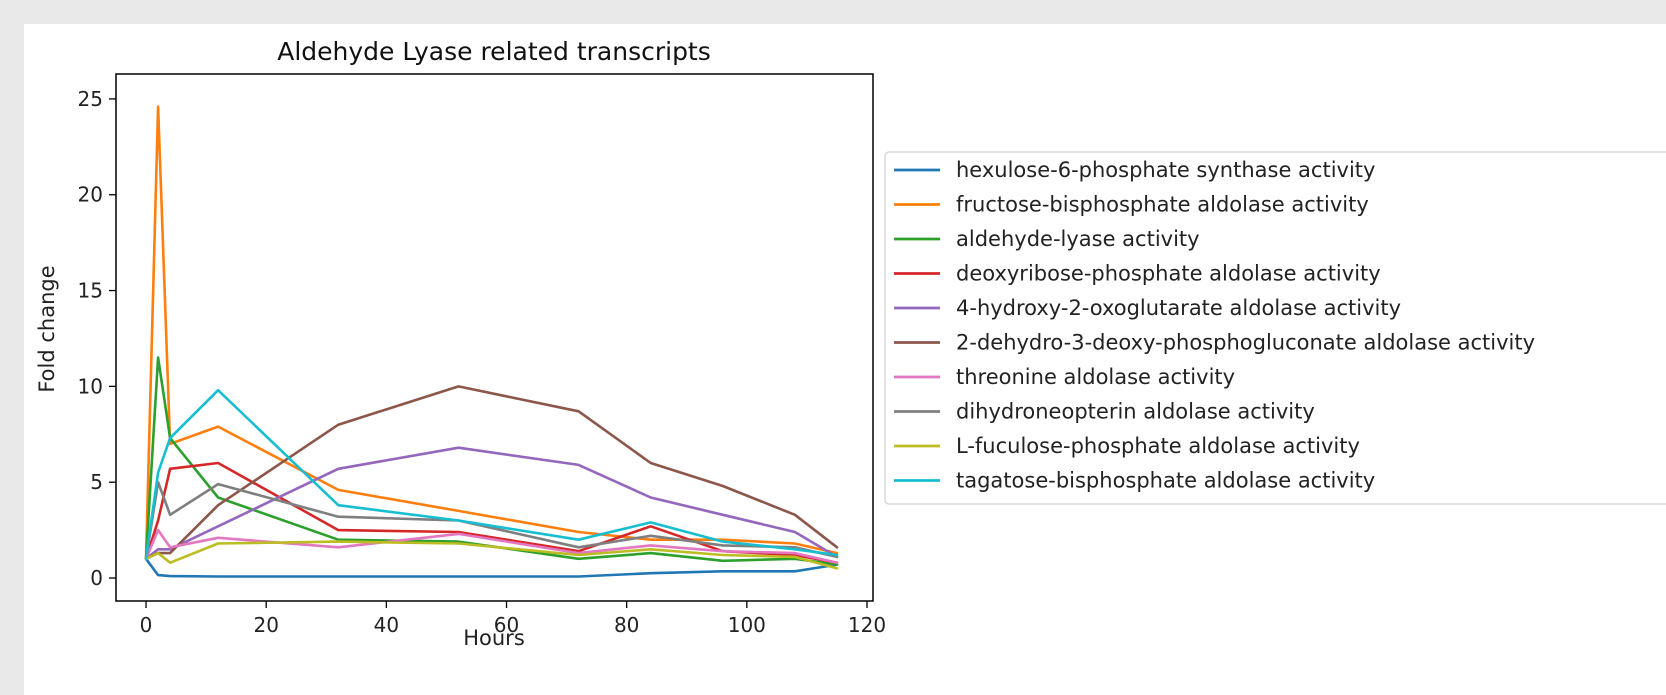 The height and width of the screenshot is (695, 1666). What do you see at coordinates (867, 625) in the screenshot?
I see `x-tick-label: 120` at bounding box center [867, 625].